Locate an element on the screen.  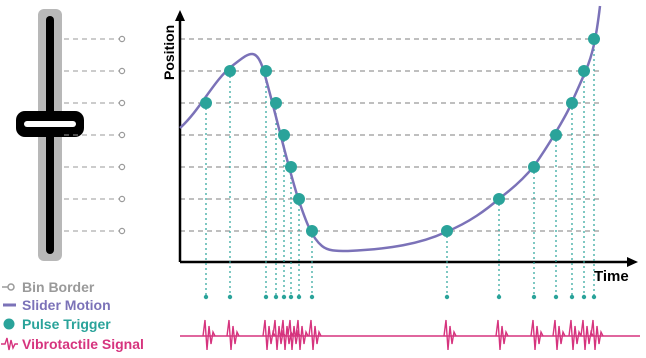
x-axis-label: Time is located at coordinates (611, 276).